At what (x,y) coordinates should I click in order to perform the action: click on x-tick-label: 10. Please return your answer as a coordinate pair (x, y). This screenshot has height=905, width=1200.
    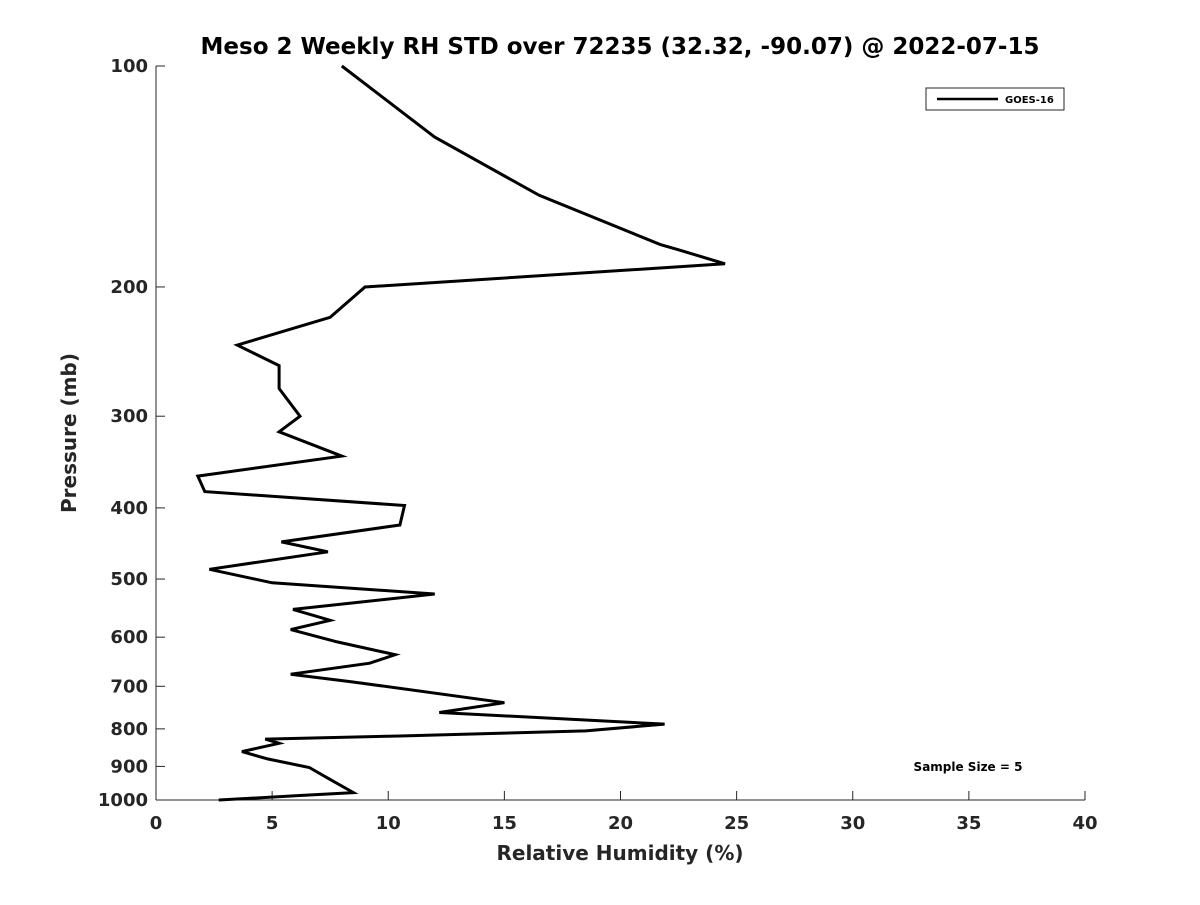
    Looking at the image, I should click on (388, 823).